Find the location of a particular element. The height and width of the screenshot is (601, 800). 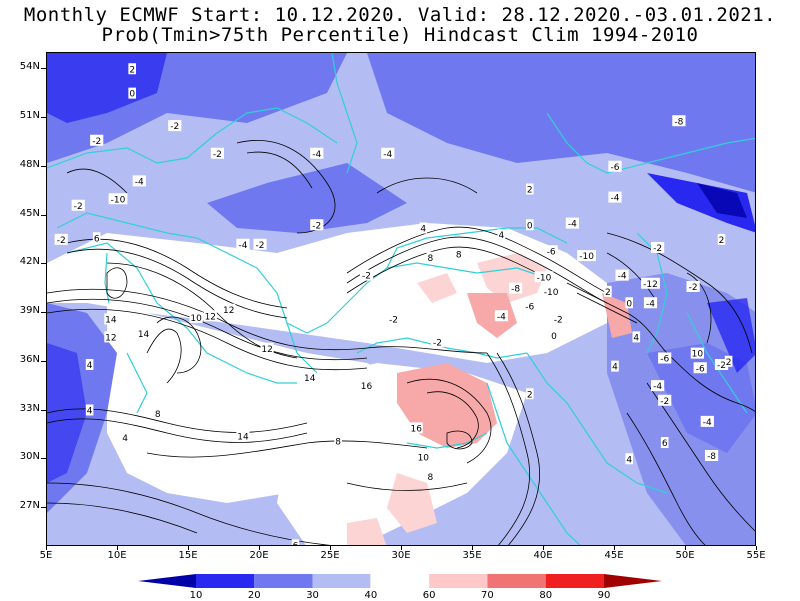

contour-label-text: 2 is located at coordinates (530, 395).